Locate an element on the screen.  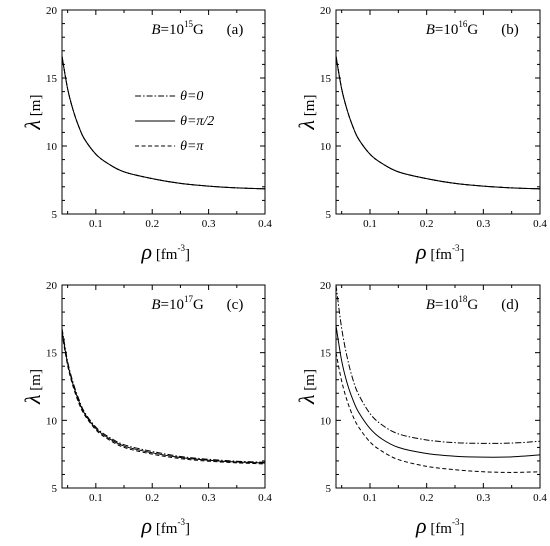
field-label: B=1017G is located at coordinates (177, 303).